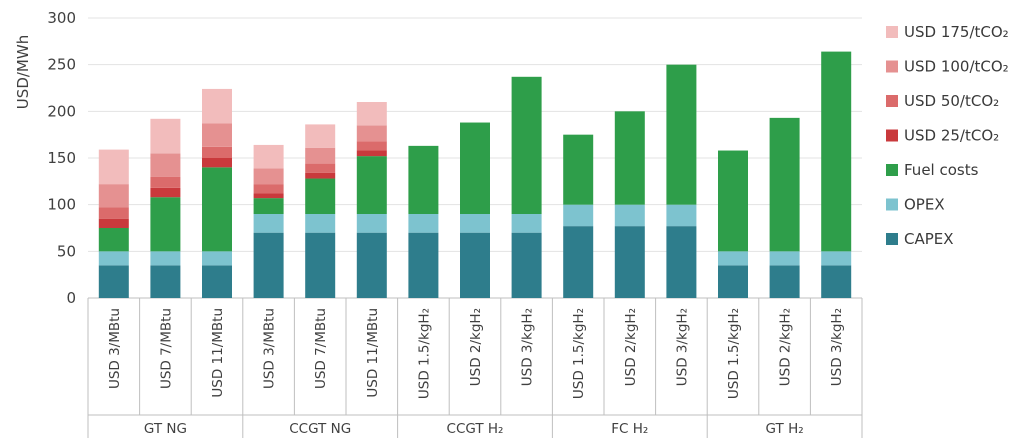 The width and height of the screenshot is (1026, 442). I want to click on category-label: USD 7/MBtu, so click(166, 348).